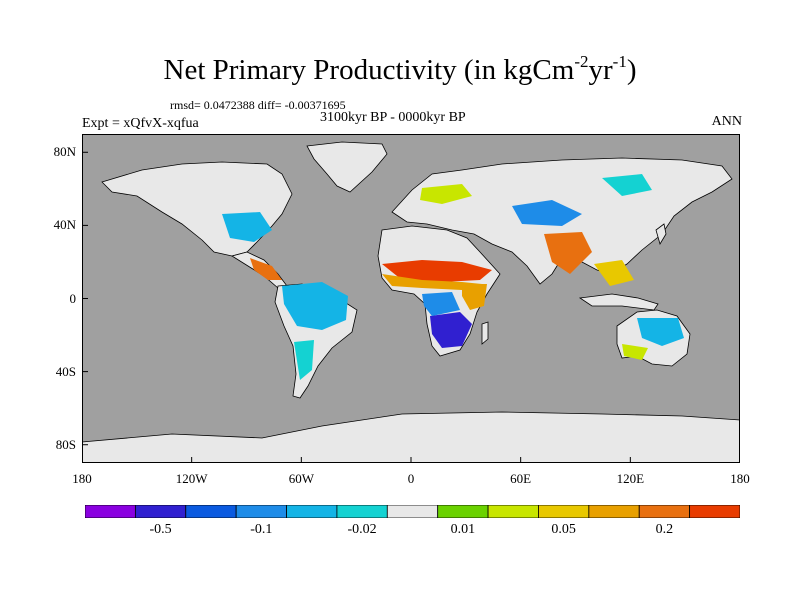  Describe the element at coordinates (400, 69) in the screenshot. I see `map-title: Net Primary Productivity (in kgCm-2yr-1)` at that location.